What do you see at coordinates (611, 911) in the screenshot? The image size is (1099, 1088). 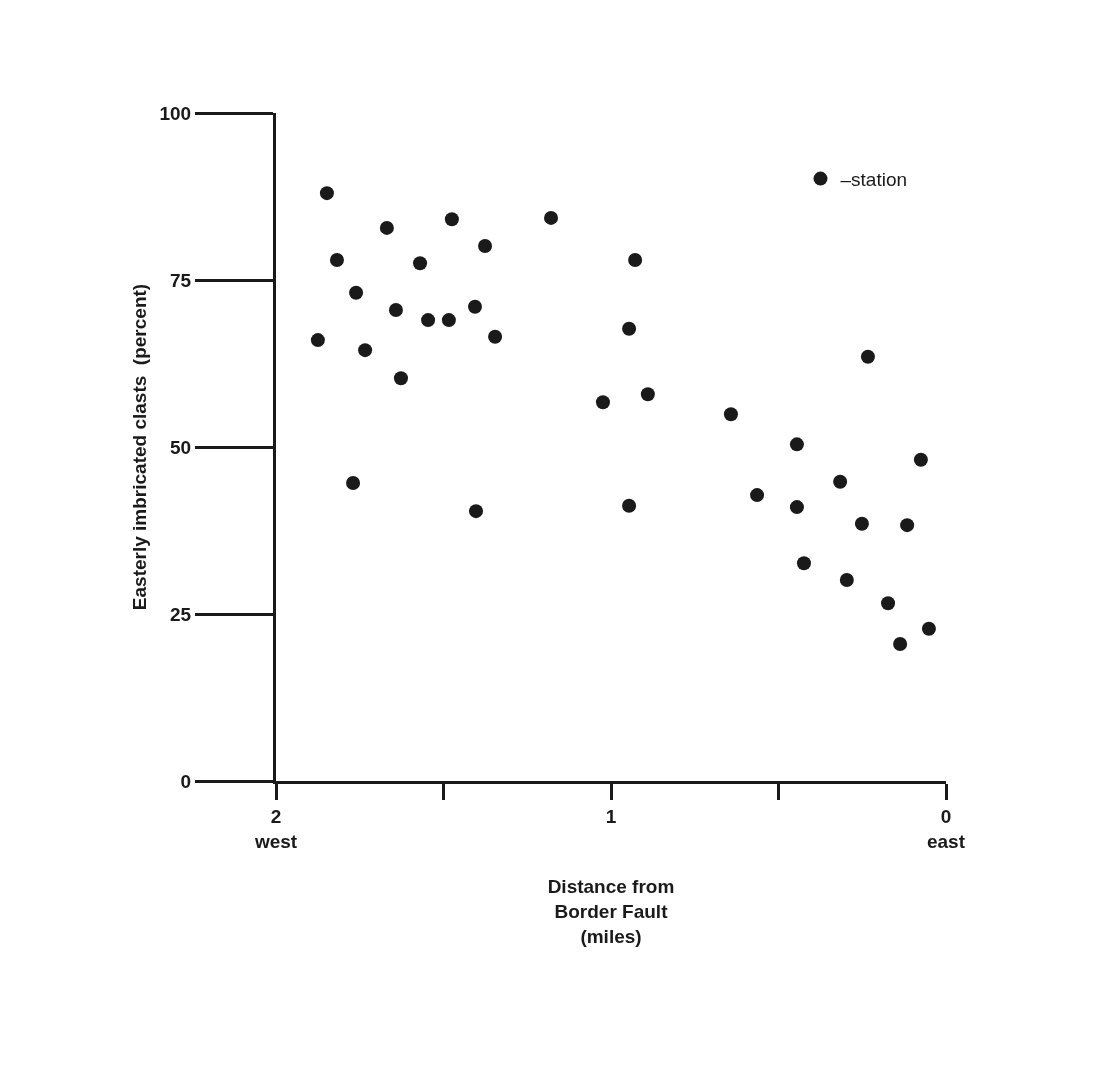 I see `x-axis-title: Distance from Border Fault (miles)` at bounding box center [611, 911].